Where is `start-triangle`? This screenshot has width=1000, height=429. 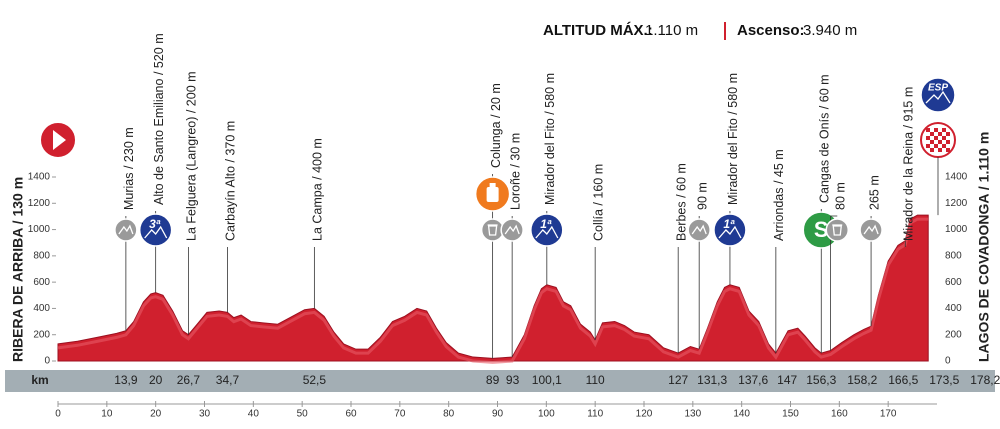
start-triangle is located at coordinates (59, 140).